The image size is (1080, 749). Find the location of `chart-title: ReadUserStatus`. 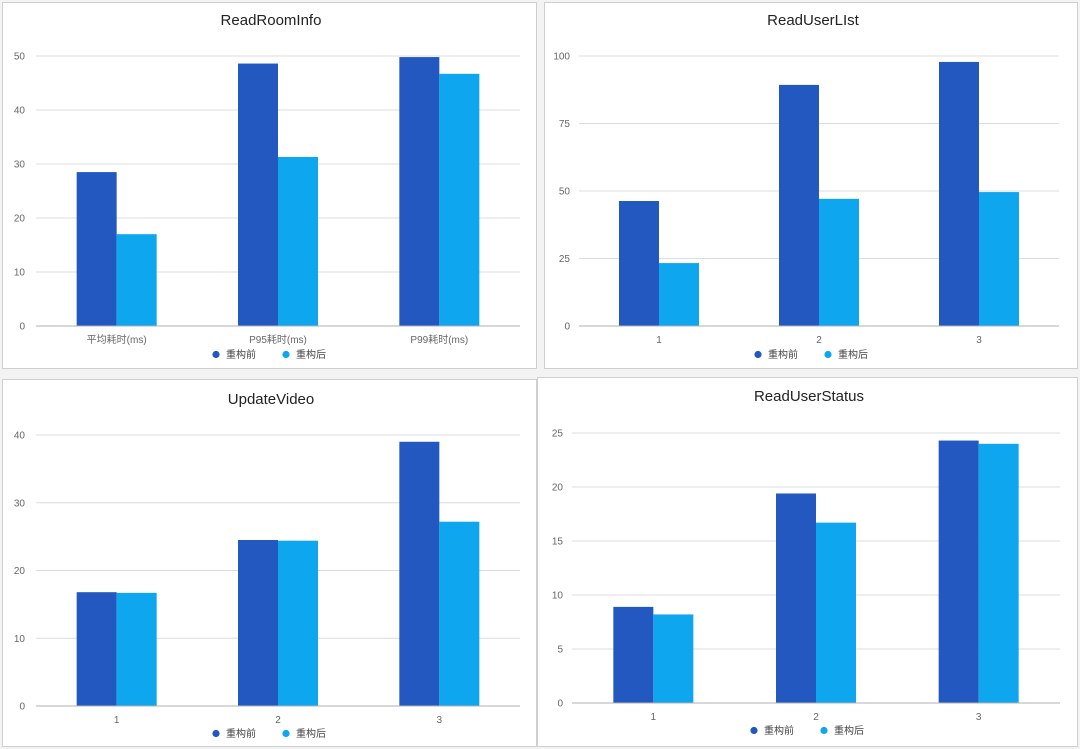

chart-title: ReadUserStatus is located at coordinates (809, 396).